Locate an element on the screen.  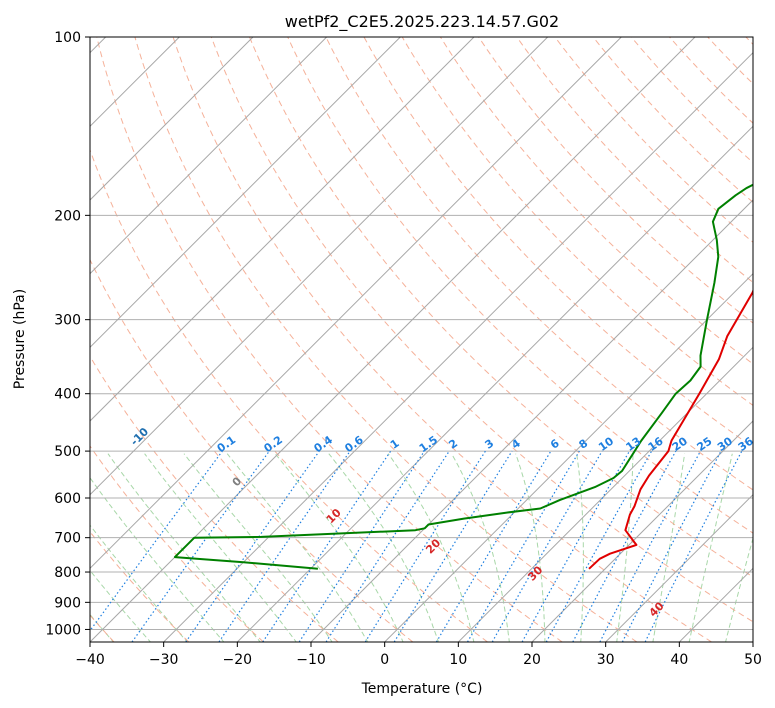
temperature-profile-line is located at coordinates (670, 429).